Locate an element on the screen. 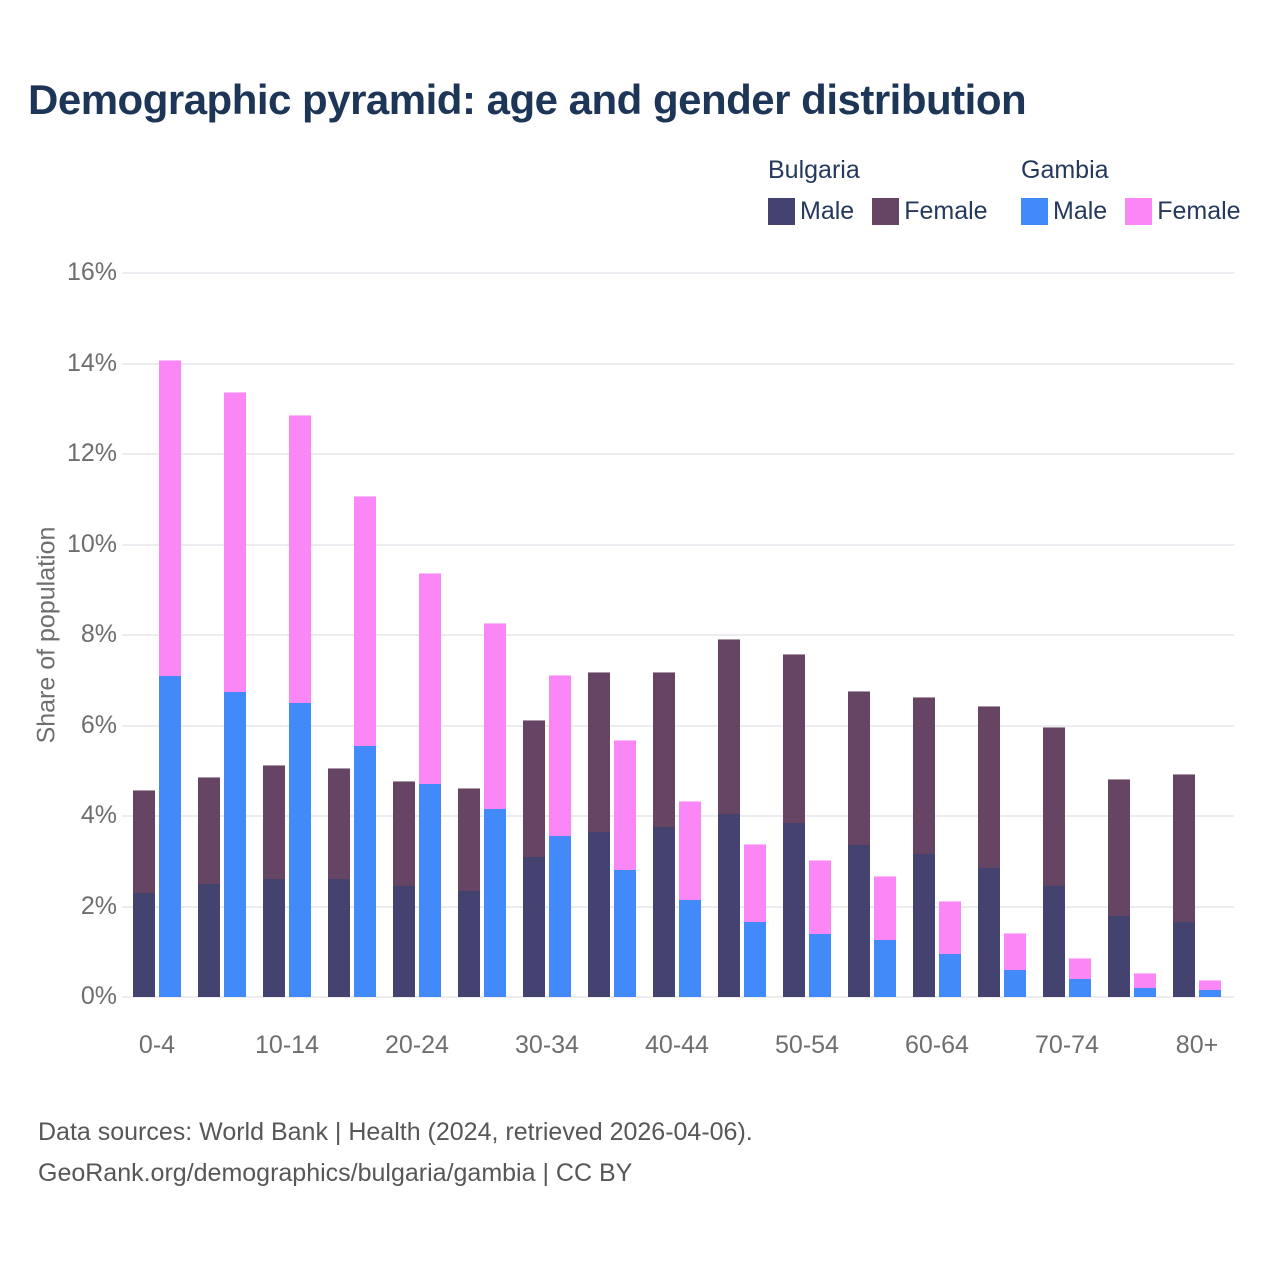  legend-swatch-bulgaria-female is located at coordinates (886, 211).